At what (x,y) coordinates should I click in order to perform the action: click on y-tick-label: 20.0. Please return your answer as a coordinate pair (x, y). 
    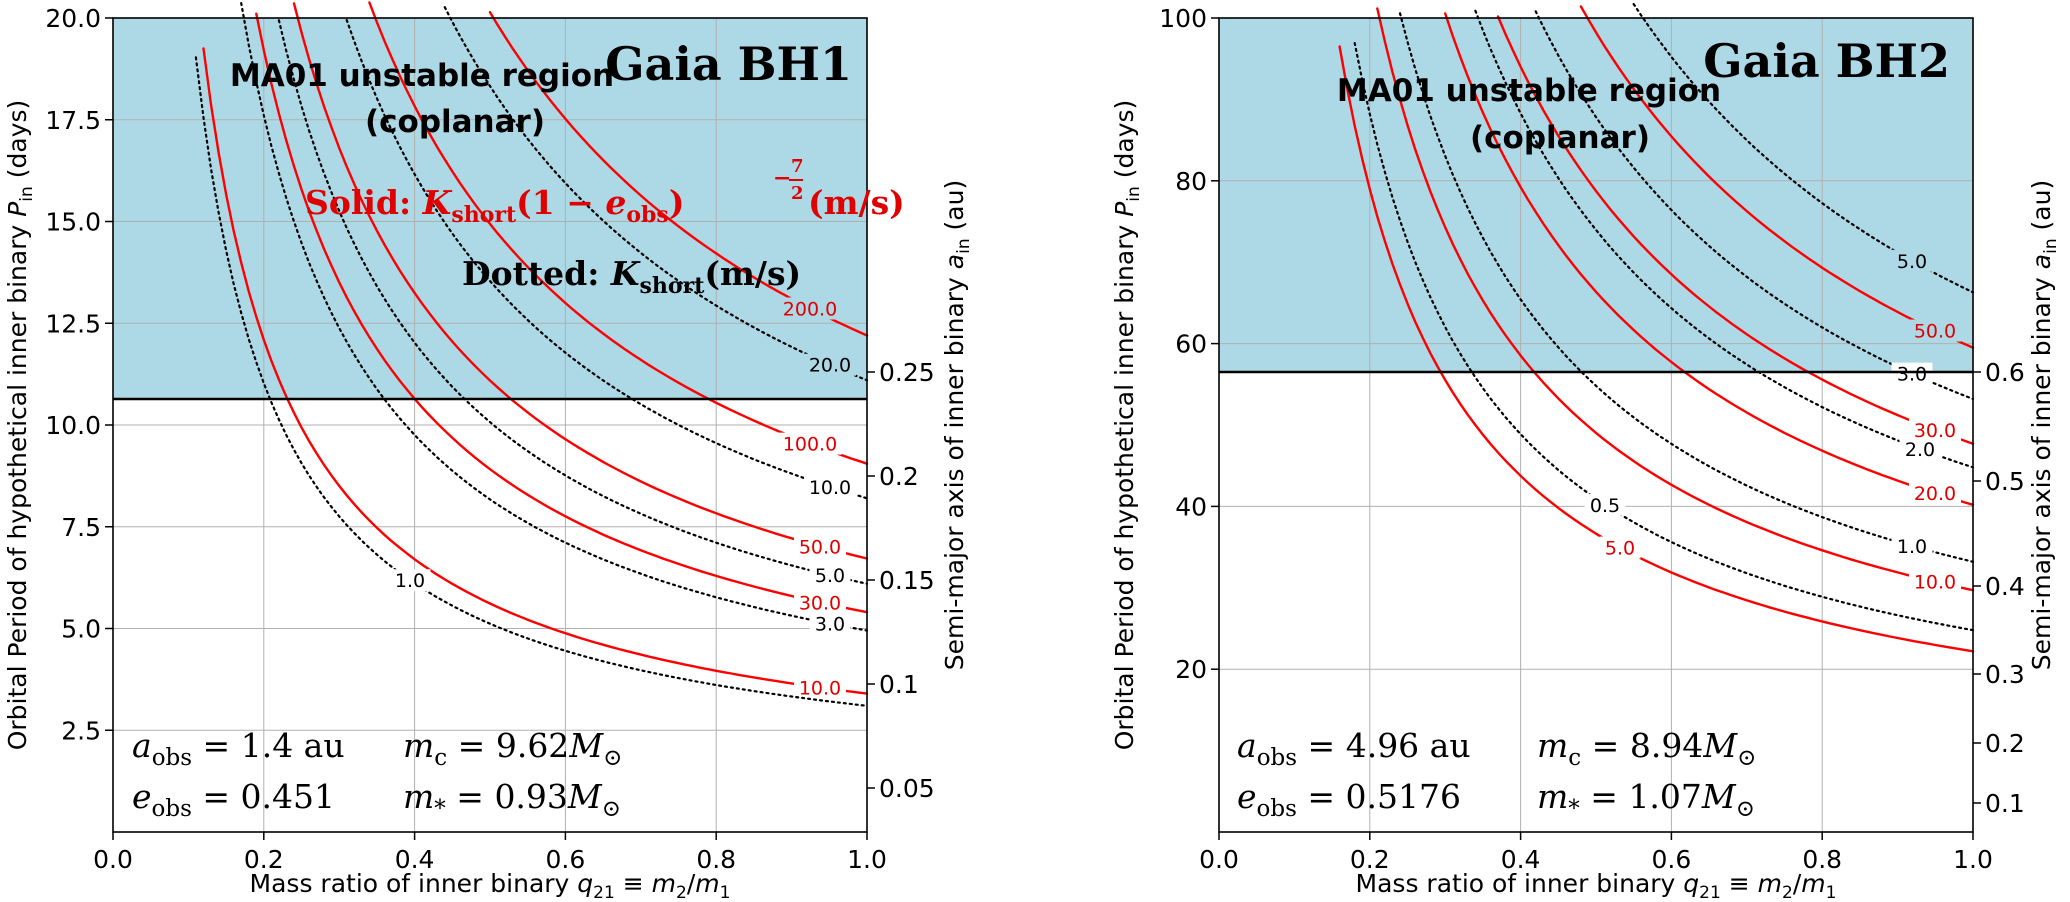
    Looking at the image, I should click on (73, 18).